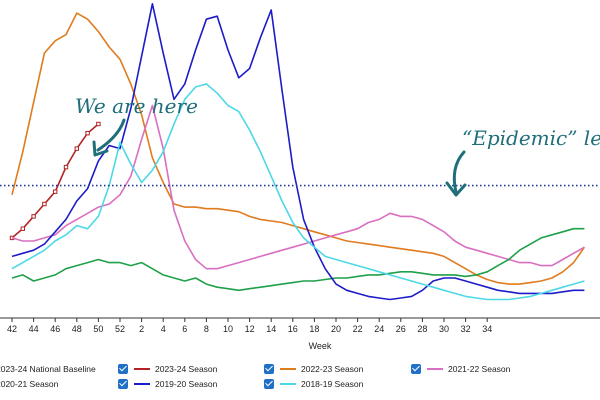 This screenshot has height=400, width=600. I want to click on x-tick-label: 46, so click(55, 329).